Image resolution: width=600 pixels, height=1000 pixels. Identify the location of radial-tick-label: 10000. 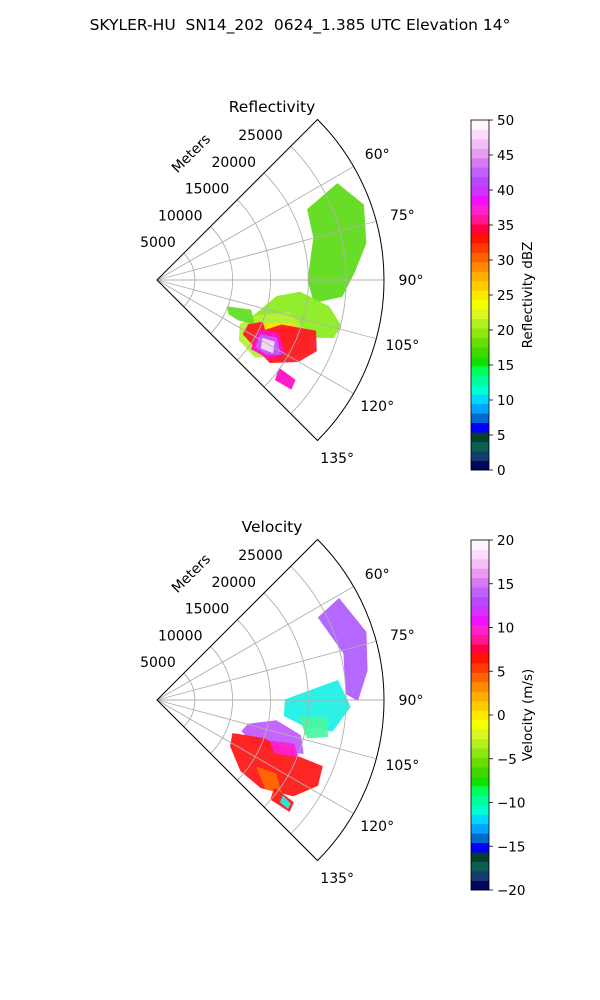
(180, 636).